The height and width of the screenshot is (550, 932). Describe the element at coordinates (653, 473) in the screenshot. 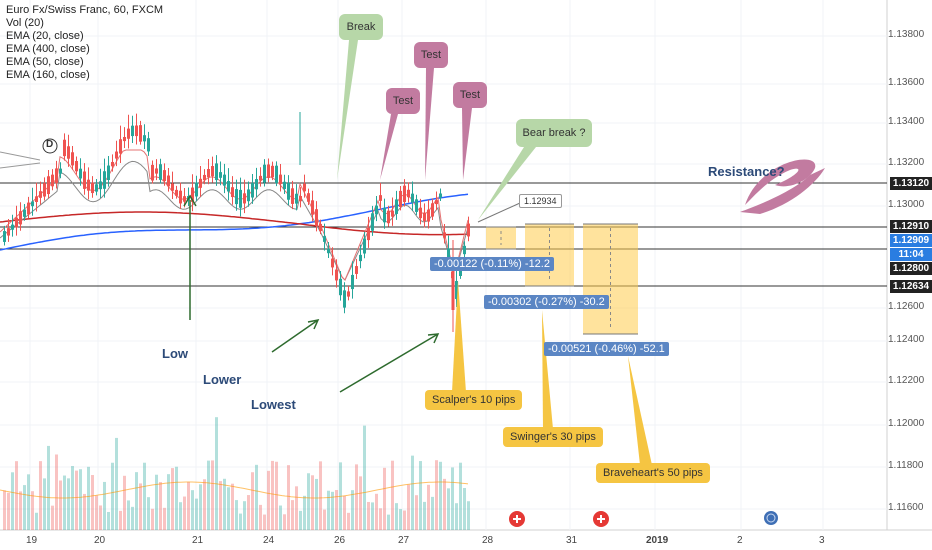

I see `braveheart-note: Braveheart's 50 pips` at that location.